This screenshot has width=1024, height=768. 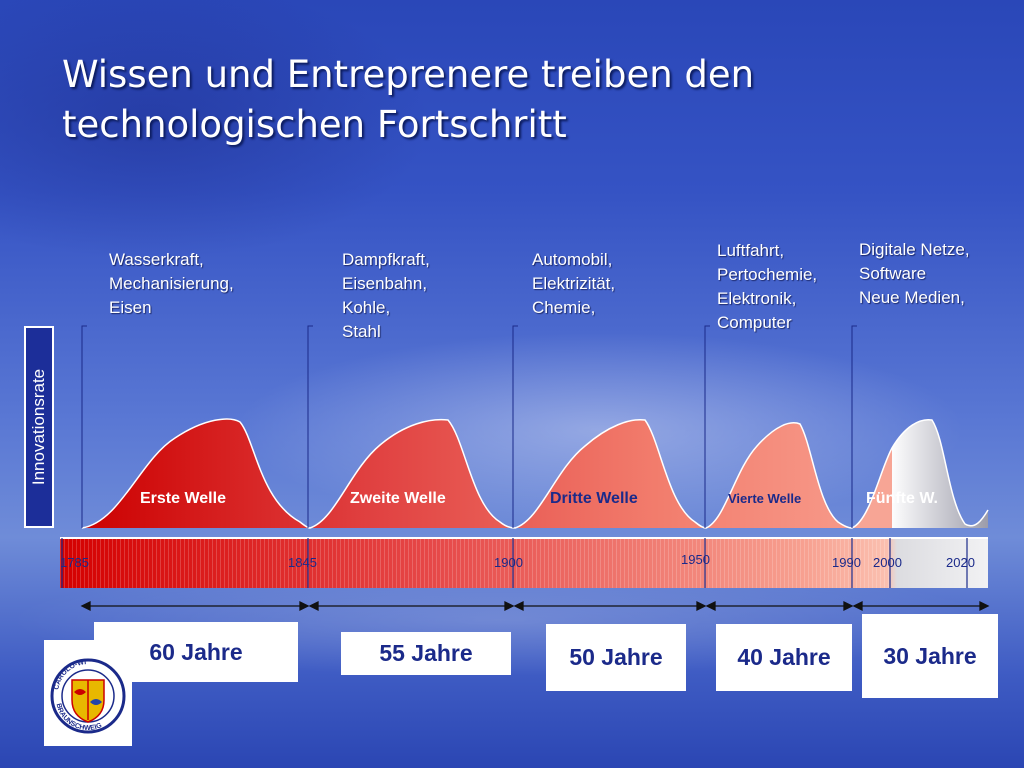 I want to click on year-1785: 1785, so click(x=74, y=562).